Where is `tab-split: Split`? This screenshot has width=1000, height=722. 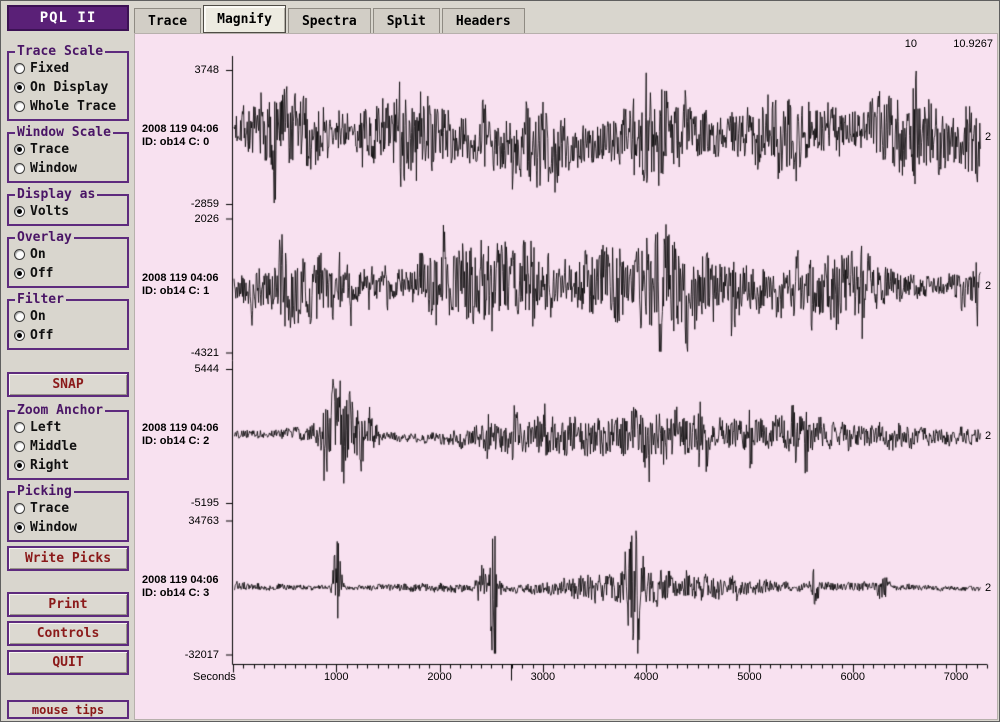 tab-split: Split is located at coordinates (406, 20).